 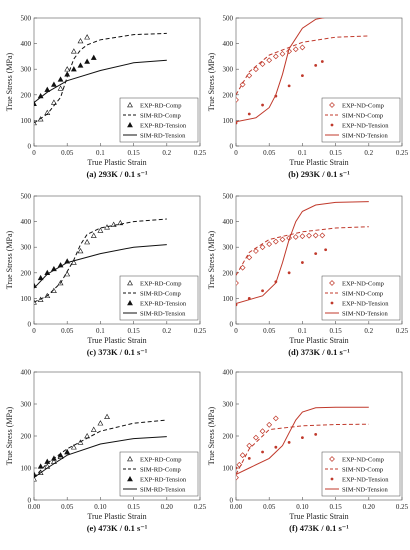 What do you see at coordinates (359, 303) in the screenshot?
I see `legend-entry: EXP-ND-Tension` at bounding box center [359, 303].